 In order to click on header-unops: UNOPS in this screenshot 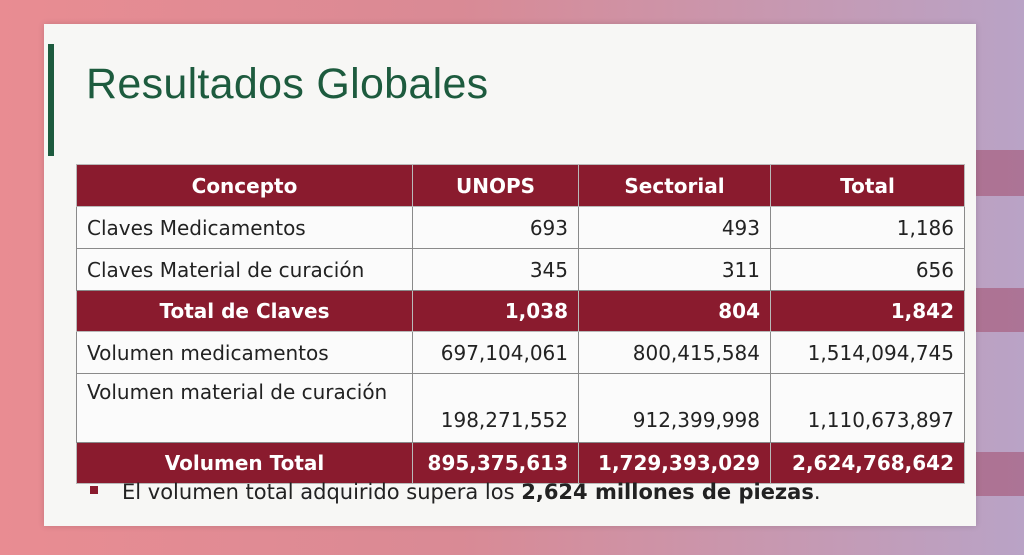, I will do `click(495, 185)`.